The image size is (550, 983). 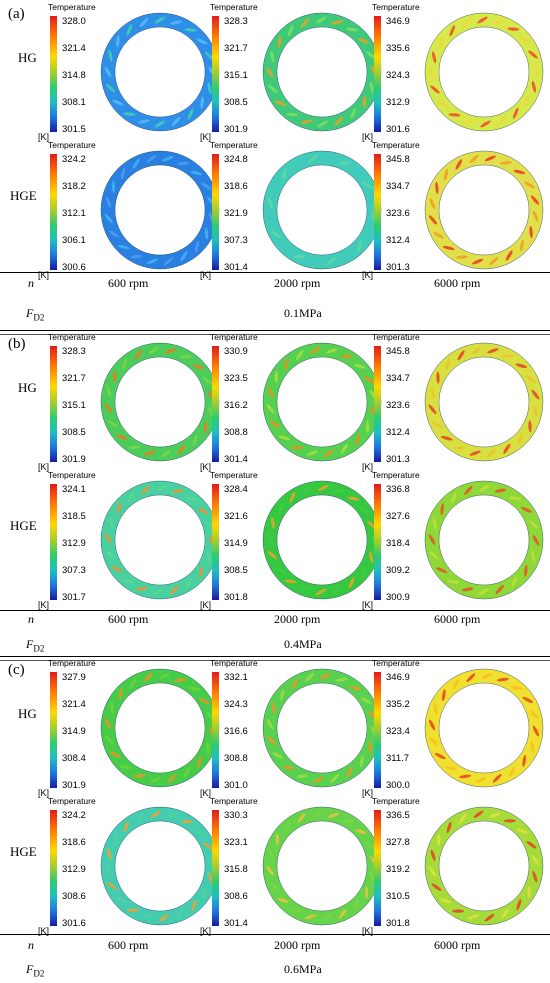 I want to click on n-label: n, so click(x=31, y=283).